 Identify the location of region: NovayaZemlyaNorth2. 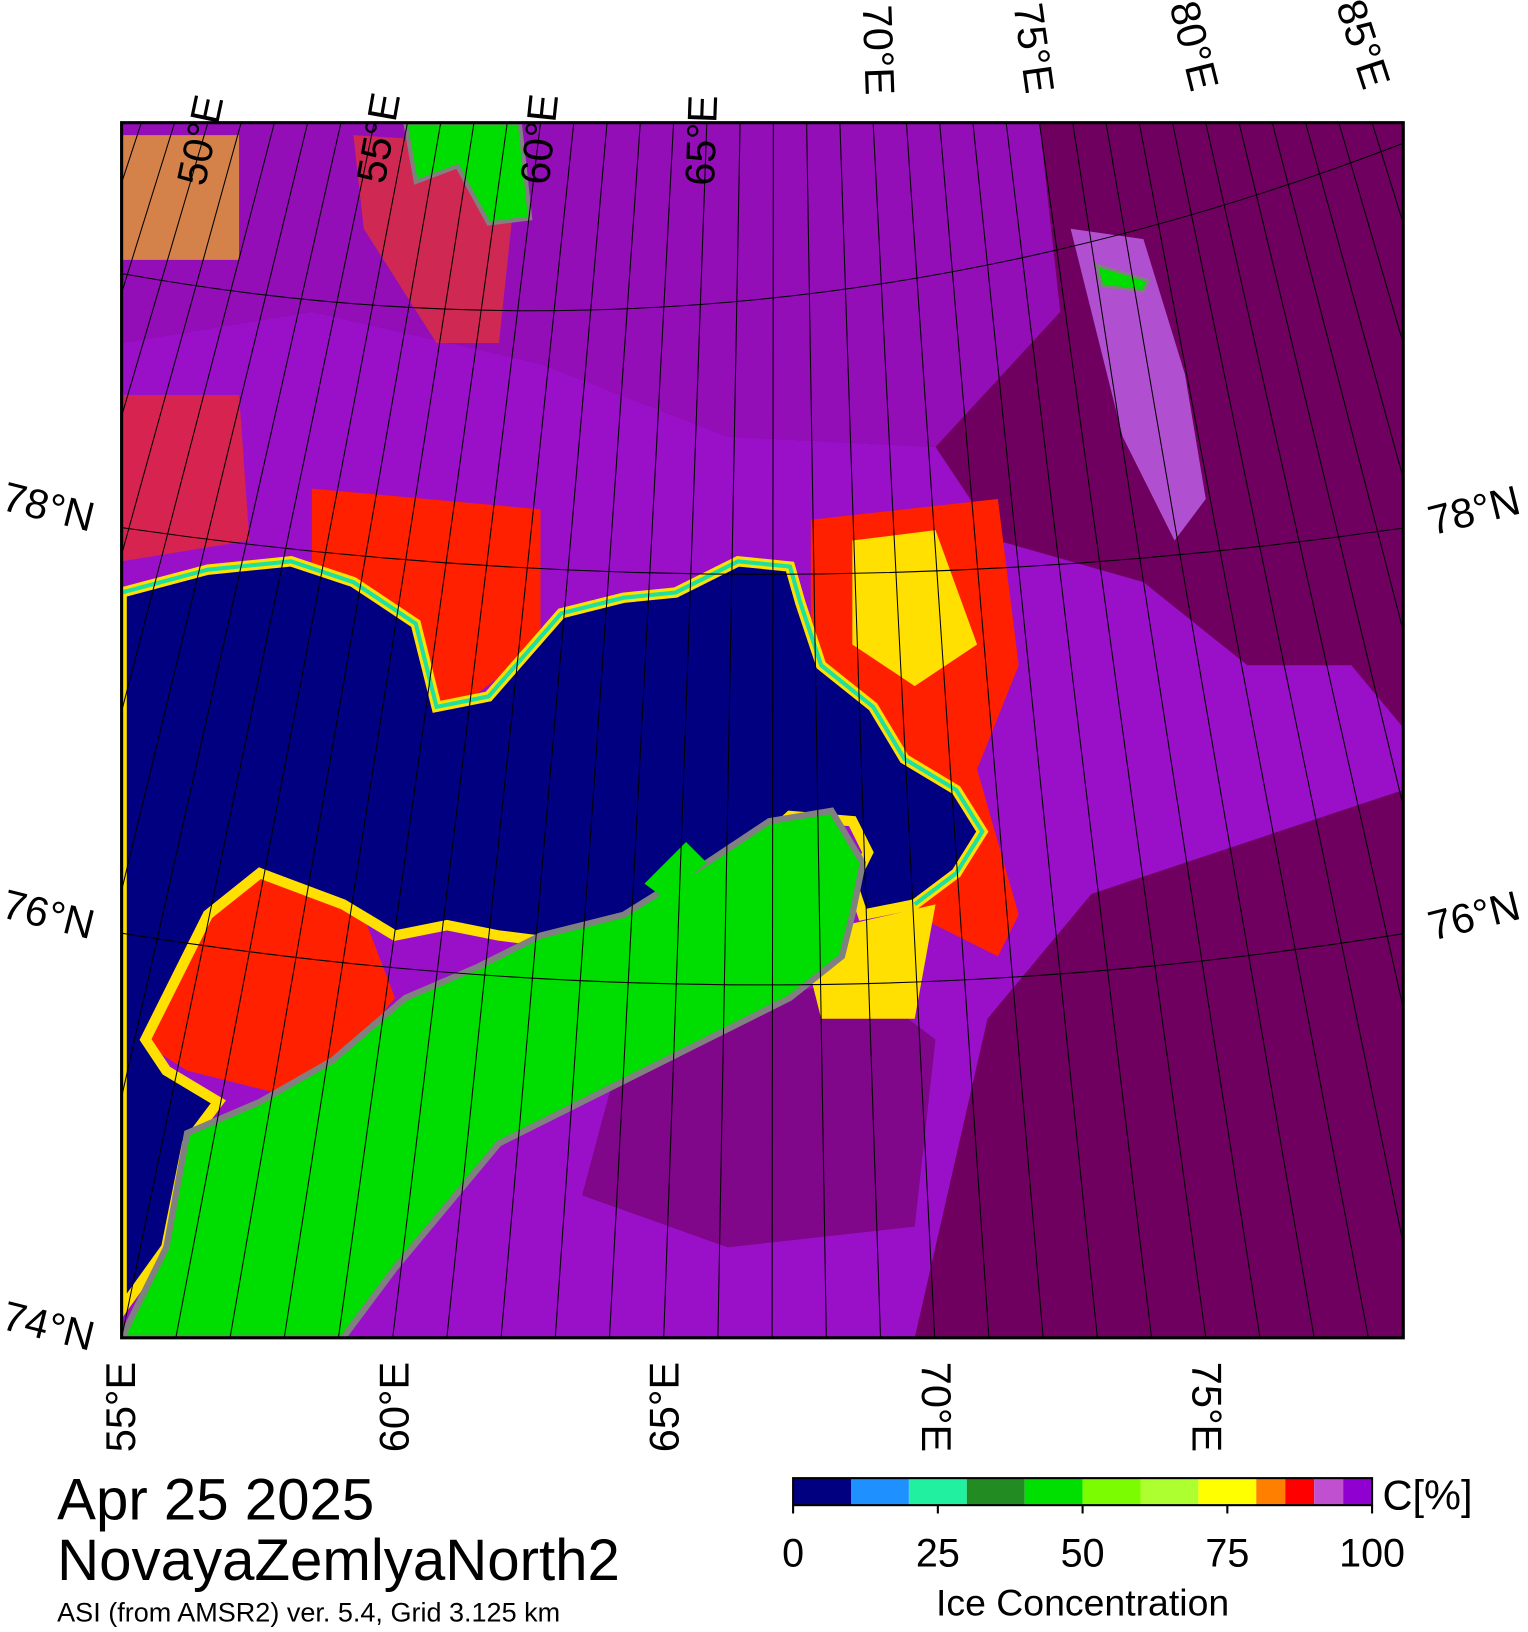
(338, 1560).